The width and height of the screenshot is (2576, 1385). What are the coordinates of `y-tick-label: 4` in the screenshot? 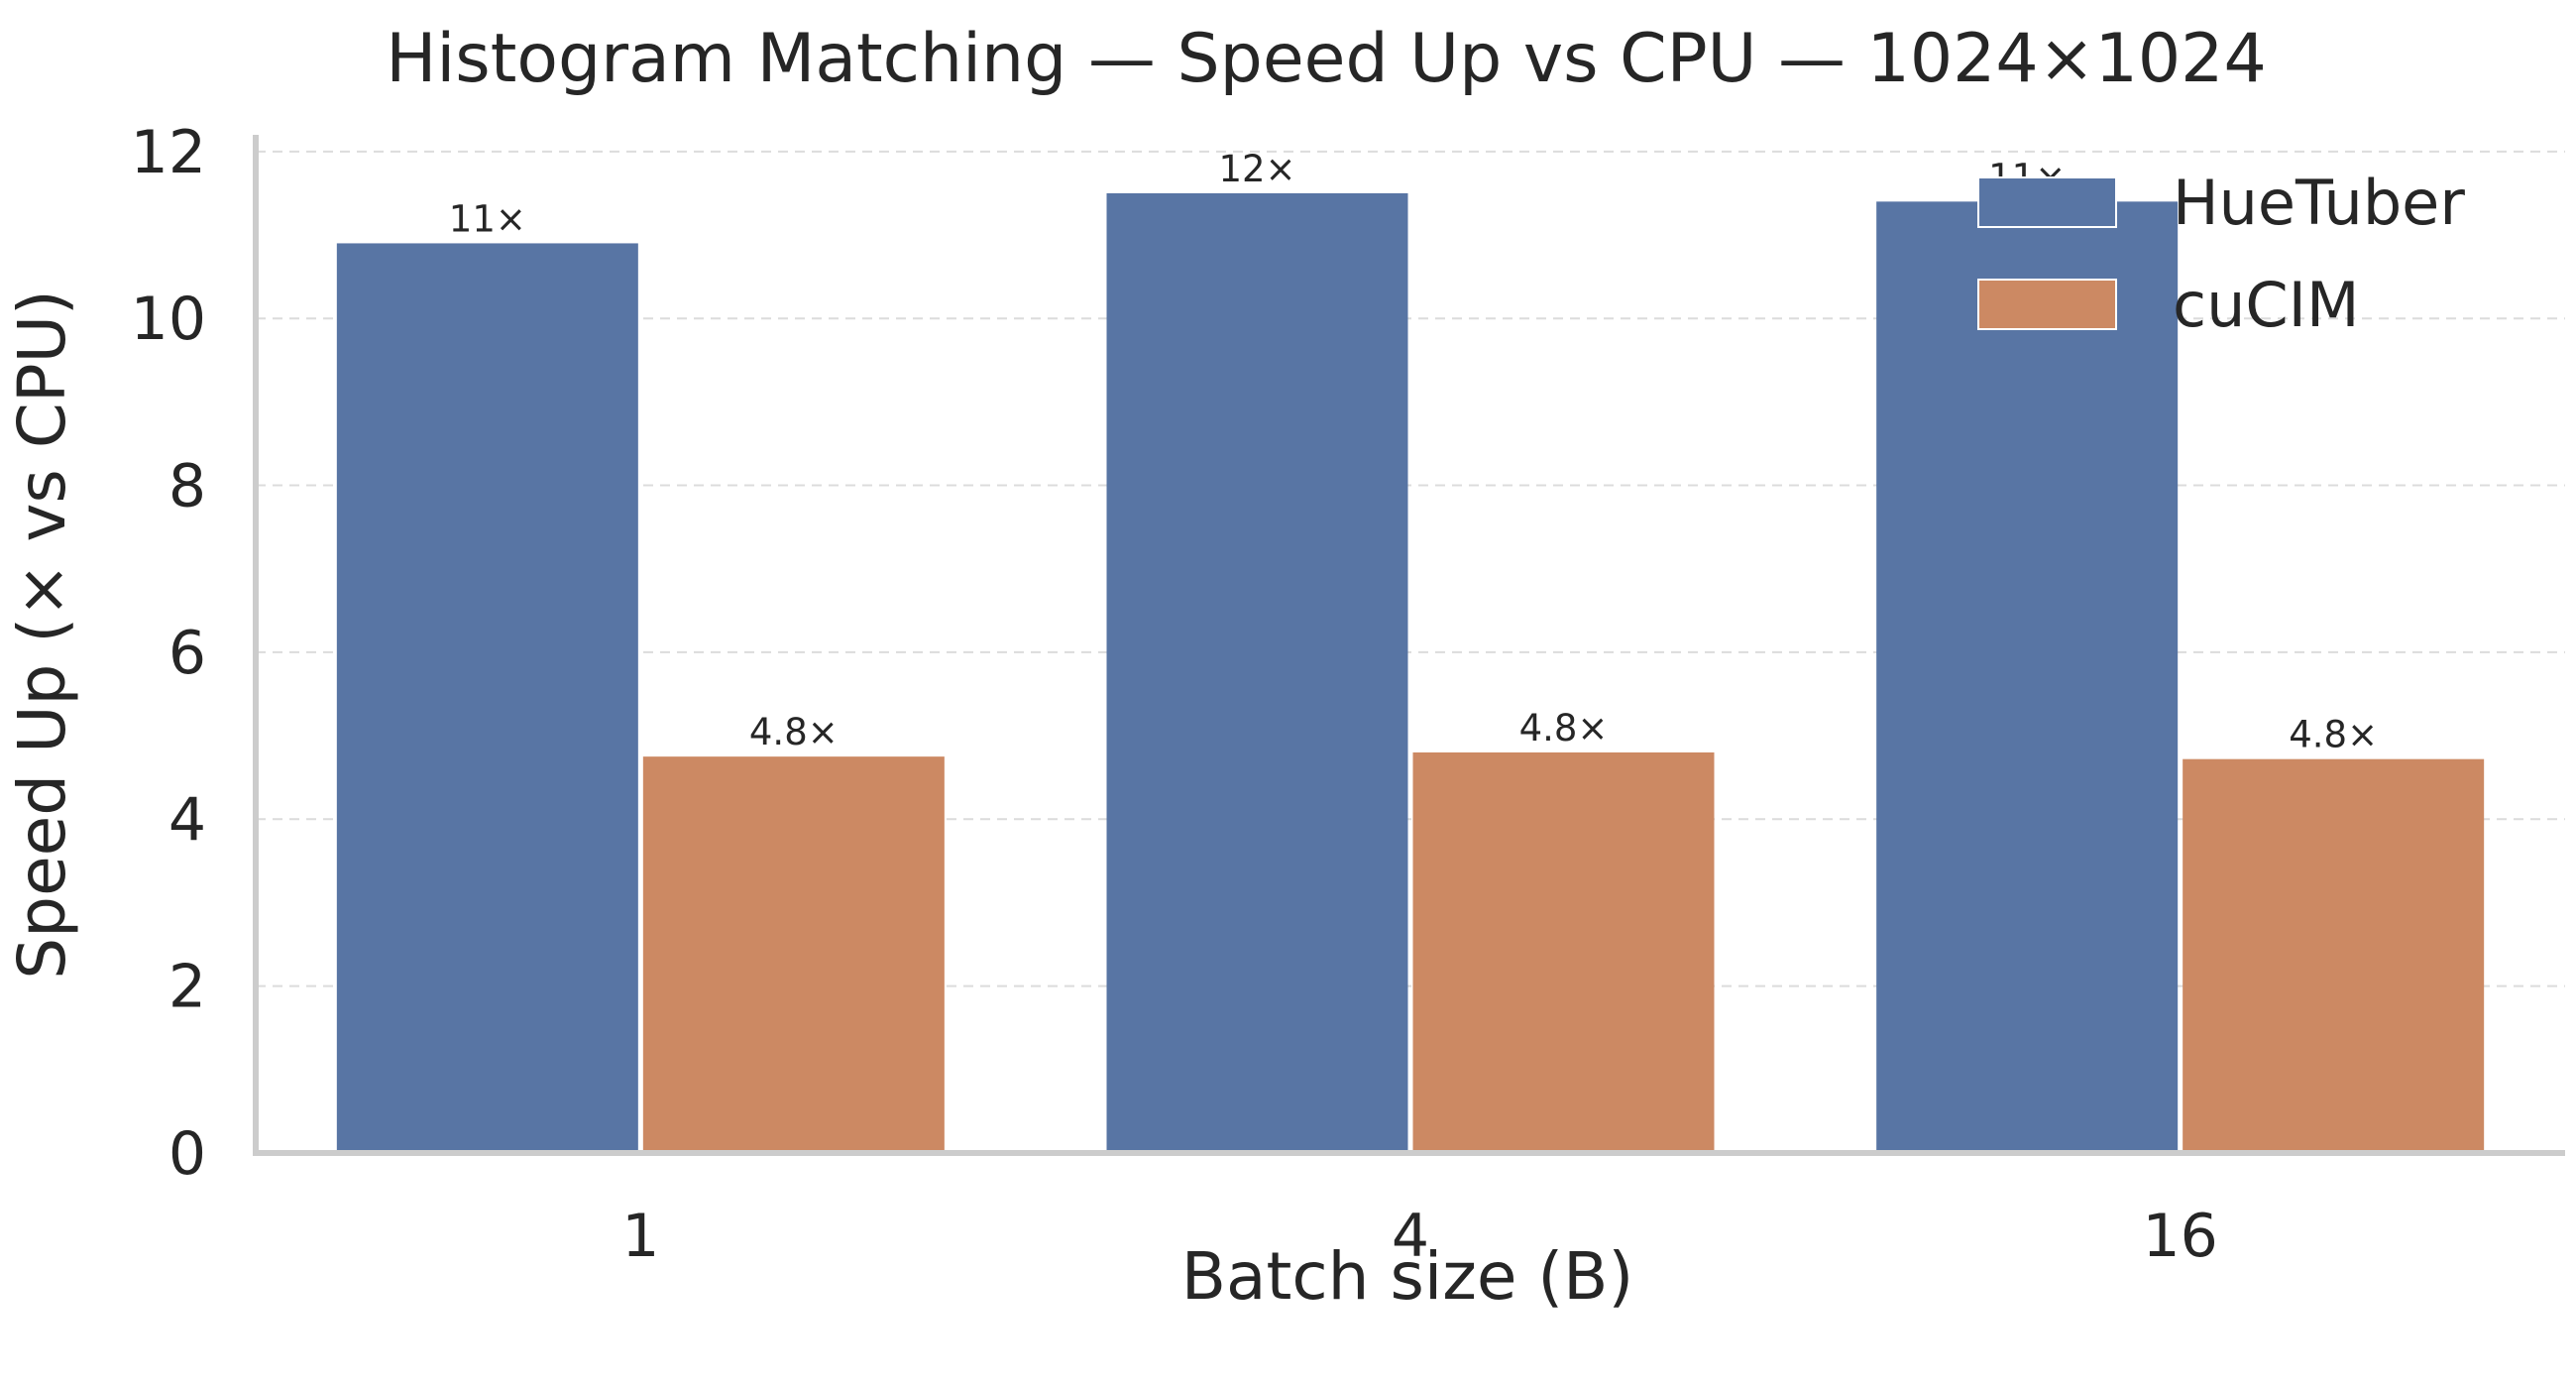 It's located at (187, 820).